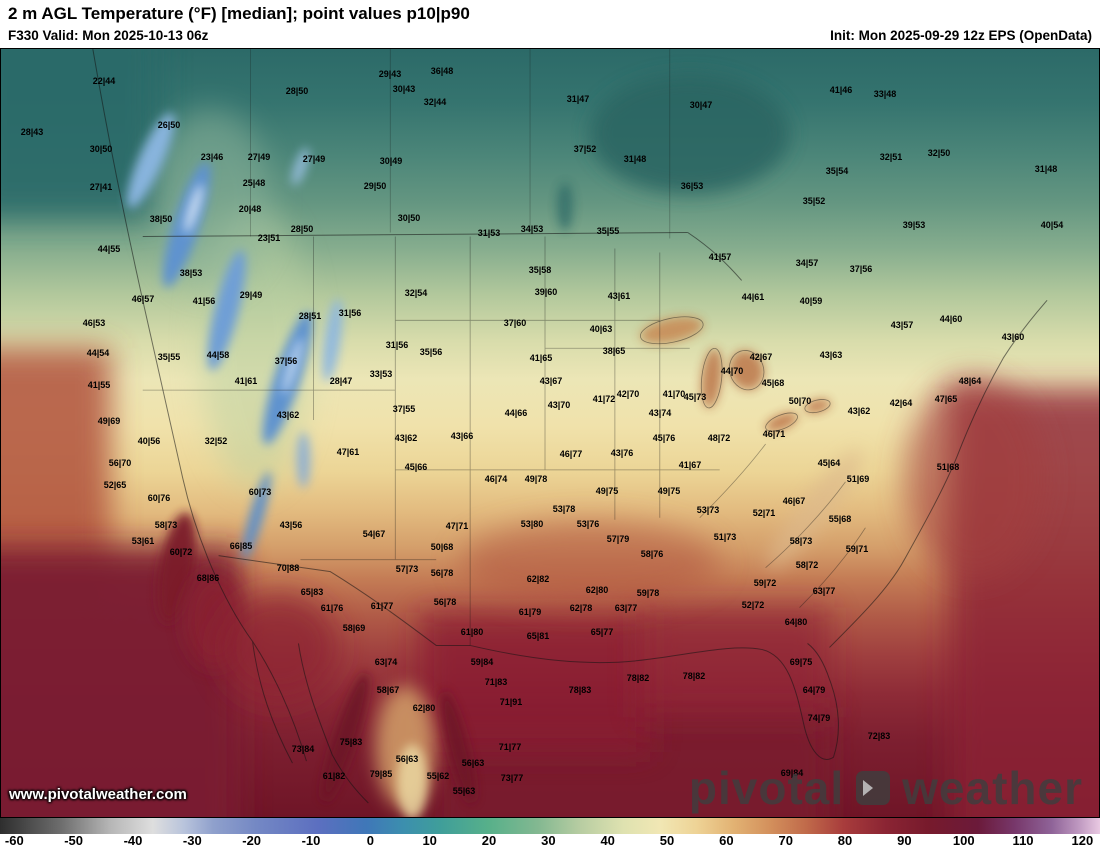  I want to click on point-value: 43|63, so click(831, 355).